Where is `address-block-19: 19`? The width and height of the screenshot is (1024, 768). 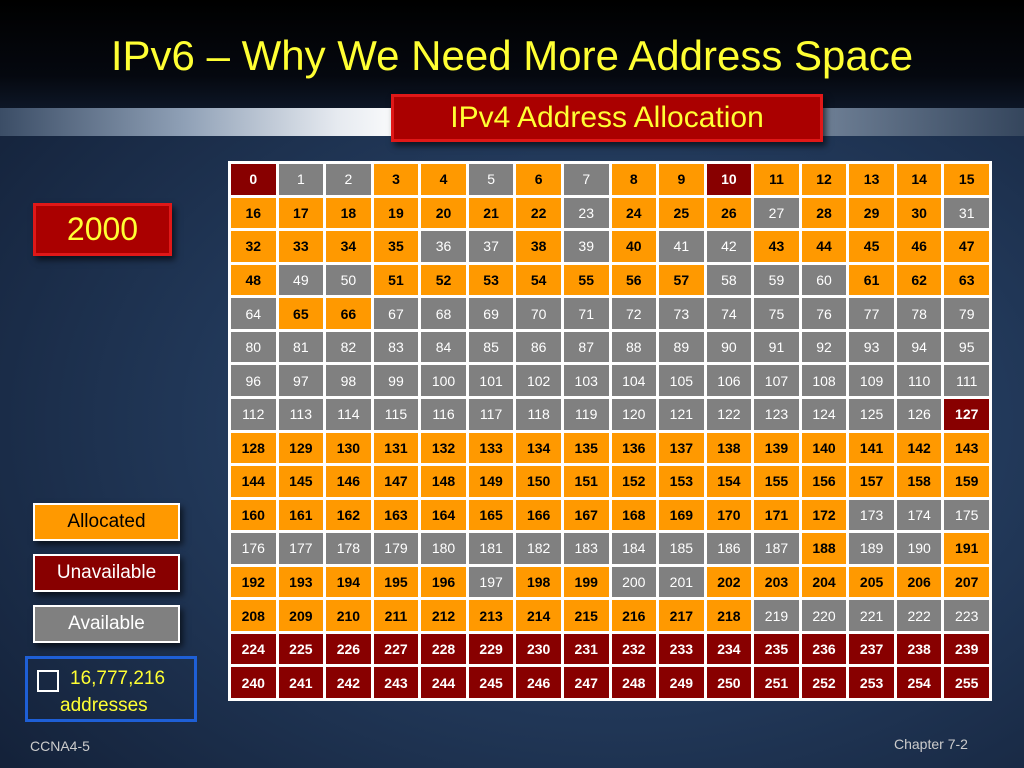 address-block-19: 19 is located at coordinates (396, 213).